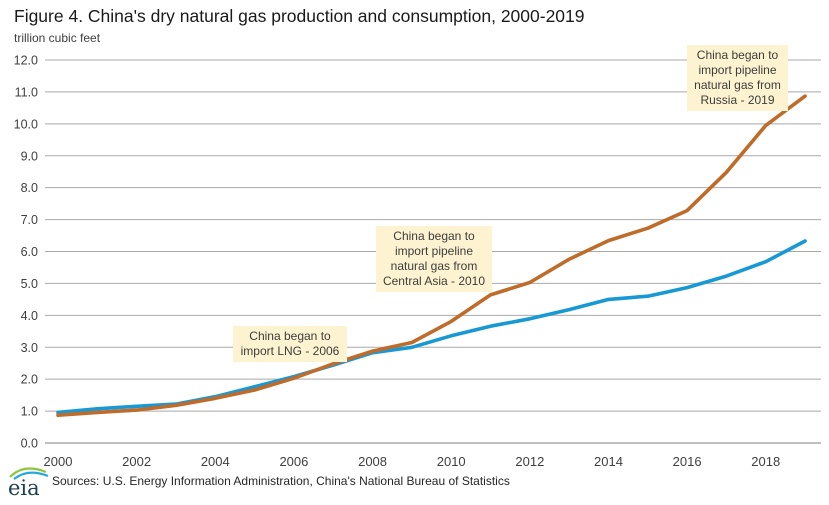  What do you see at coordinates (26, 124) in the screenshot?
I see `y-tick-label: 10.0` at bounding box center [26, 124].